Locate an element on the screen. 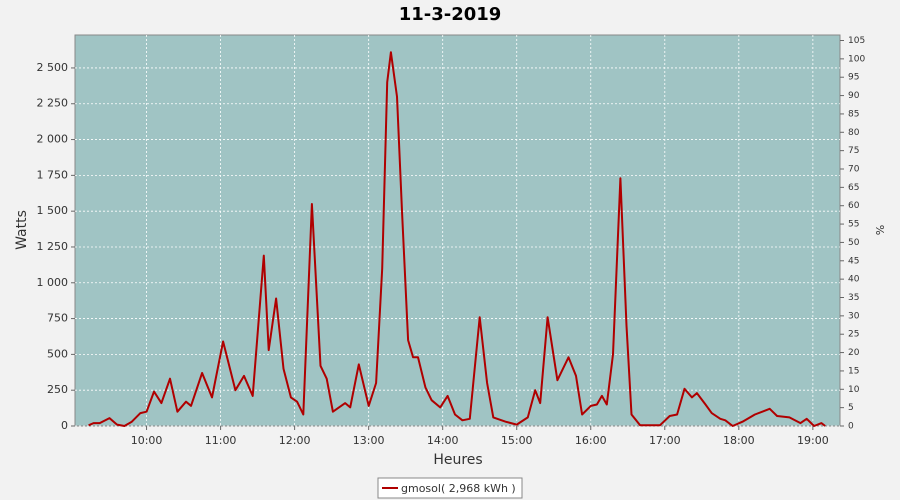 The width and height of the screenshot is (900, 500). legend-box is located at coordinates (450, 488).